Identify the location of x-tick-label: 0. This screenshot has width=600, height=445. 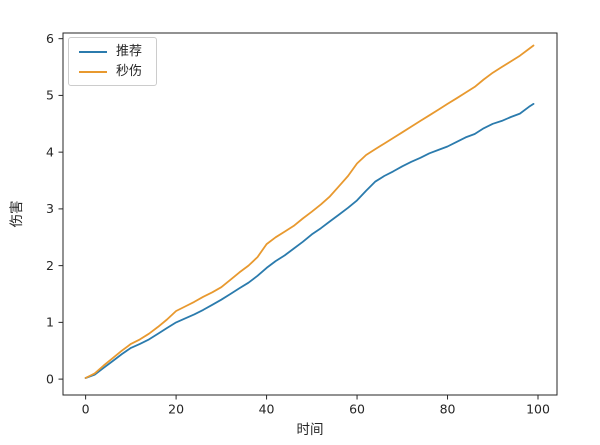
(86, 409).